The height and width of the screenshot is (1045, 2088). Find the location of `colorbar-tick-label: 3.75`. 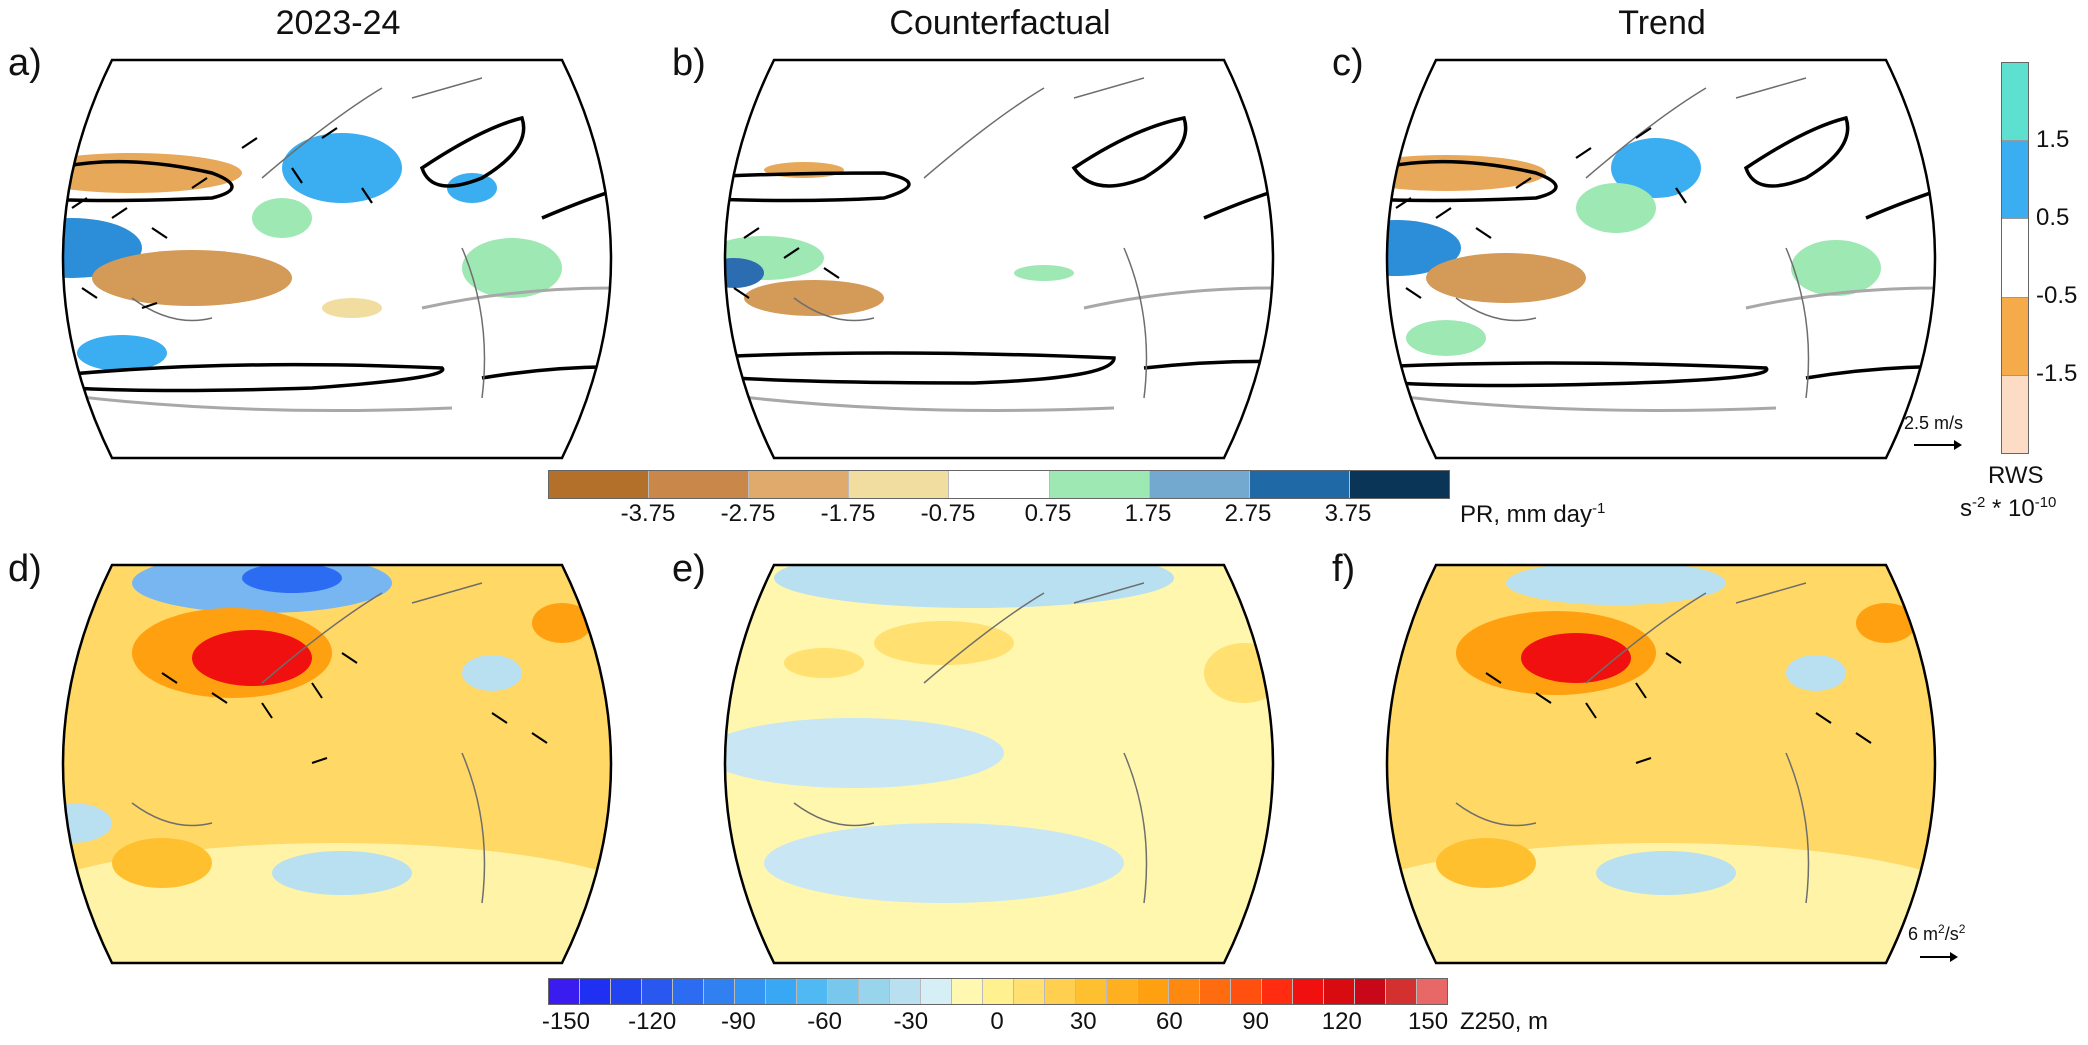

colorbar-tick-label: 3.75 is located at coordinates (1348, 513).